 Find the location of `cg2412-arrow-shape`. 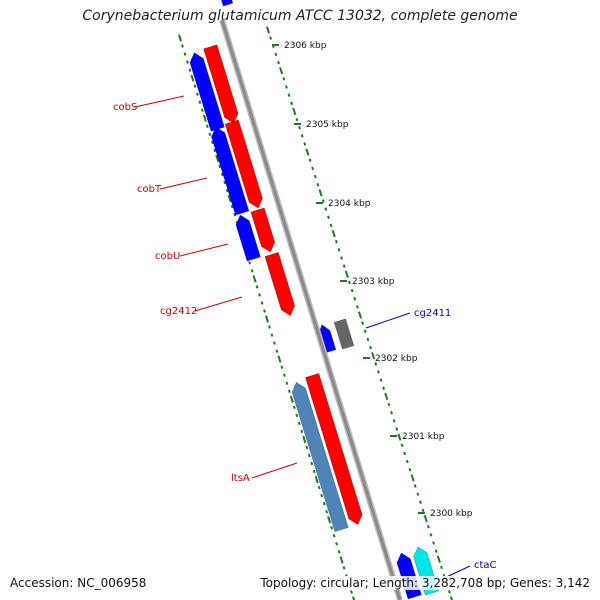

cg2412-arrow-shape is located at coordinates (280, 284).